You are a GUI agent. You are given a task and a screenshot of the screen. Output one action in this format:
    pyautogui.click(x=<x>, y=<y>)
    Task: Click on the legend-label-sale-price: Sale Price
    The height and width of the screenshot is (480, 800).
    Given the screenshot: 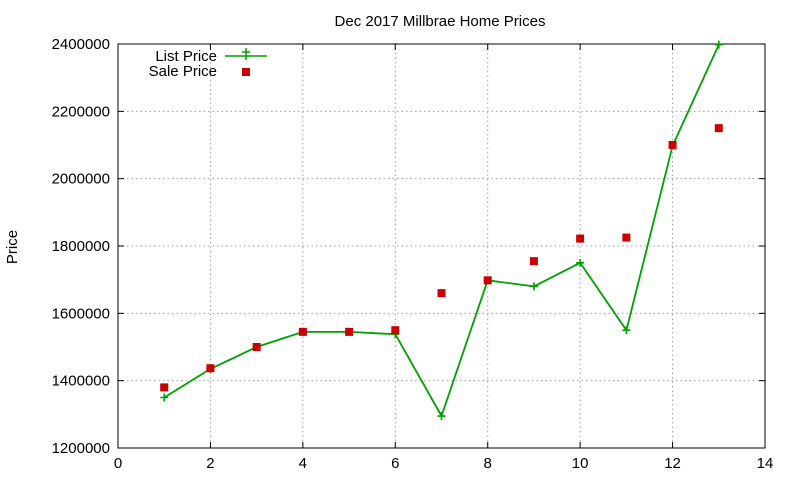 What is the action you would take?
    pyautogui.click(x=183, y=71)
    